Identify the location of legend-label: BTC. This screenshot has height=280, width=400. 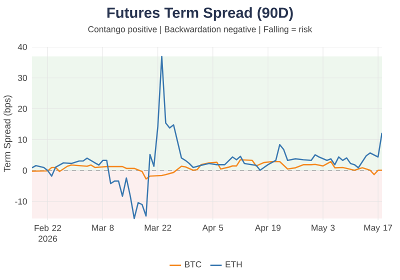
(193, 264).